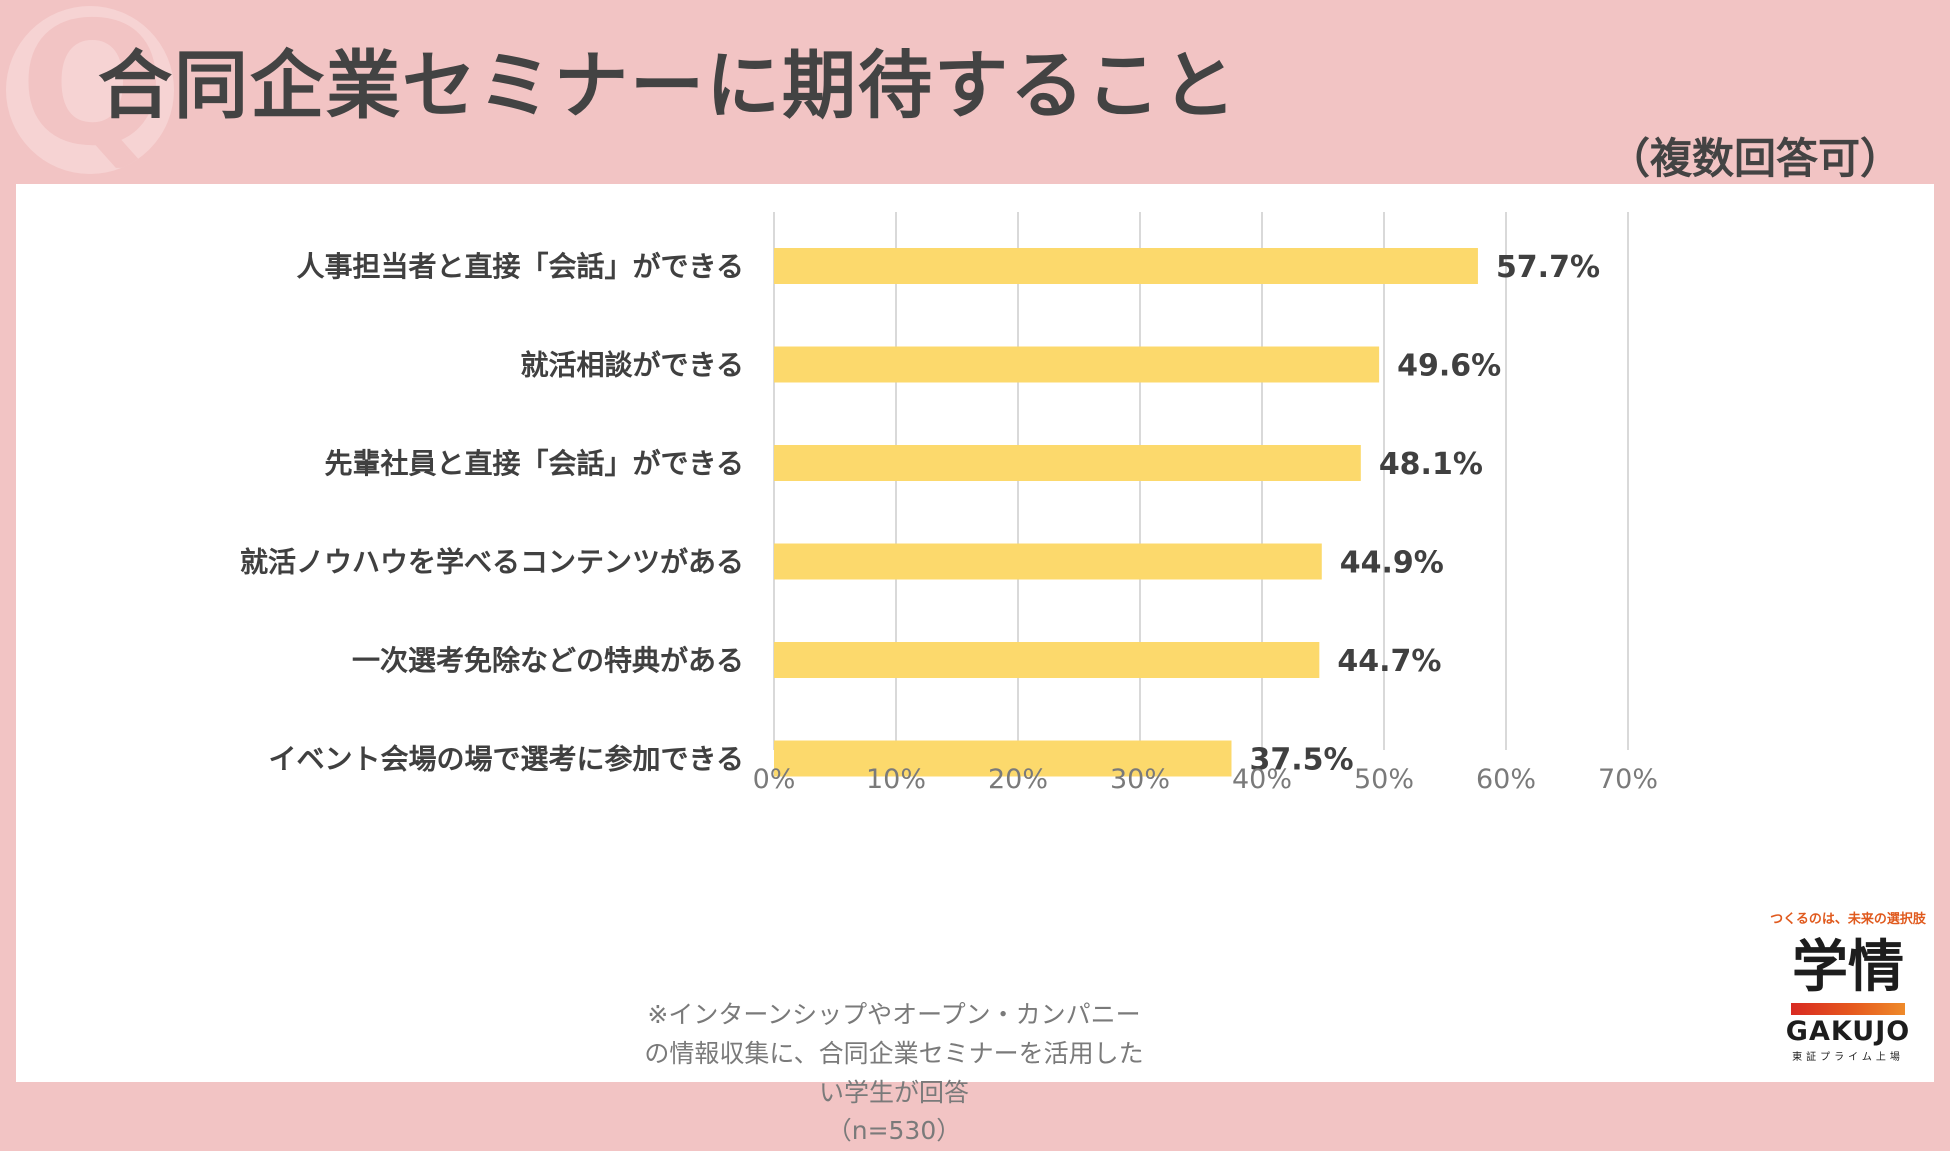  What do you see at coordinates (506, 759) in the screenshot?
I see `category-label: イベント会場の場で選考に参加できる` at bounding box center [506, 759].